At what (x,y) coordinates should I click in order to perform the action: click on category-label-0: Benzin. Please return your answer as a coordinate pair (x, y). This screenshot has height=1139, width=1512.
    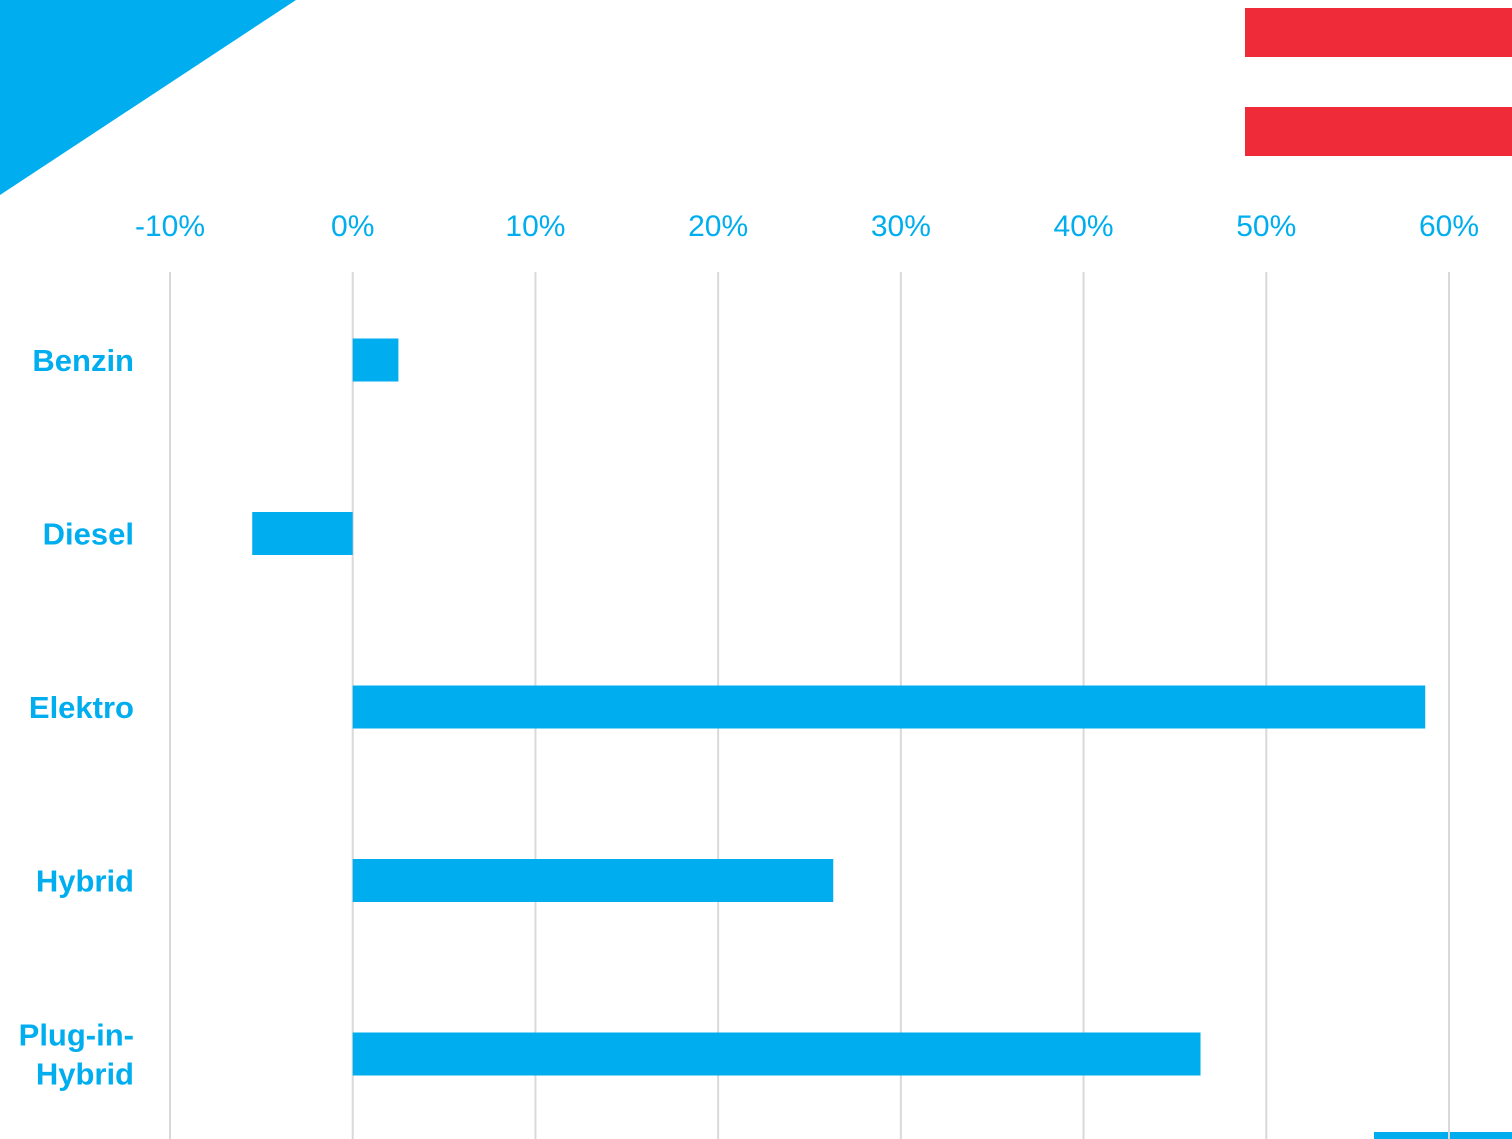
    Looking at the image, I should click on (83, 360).